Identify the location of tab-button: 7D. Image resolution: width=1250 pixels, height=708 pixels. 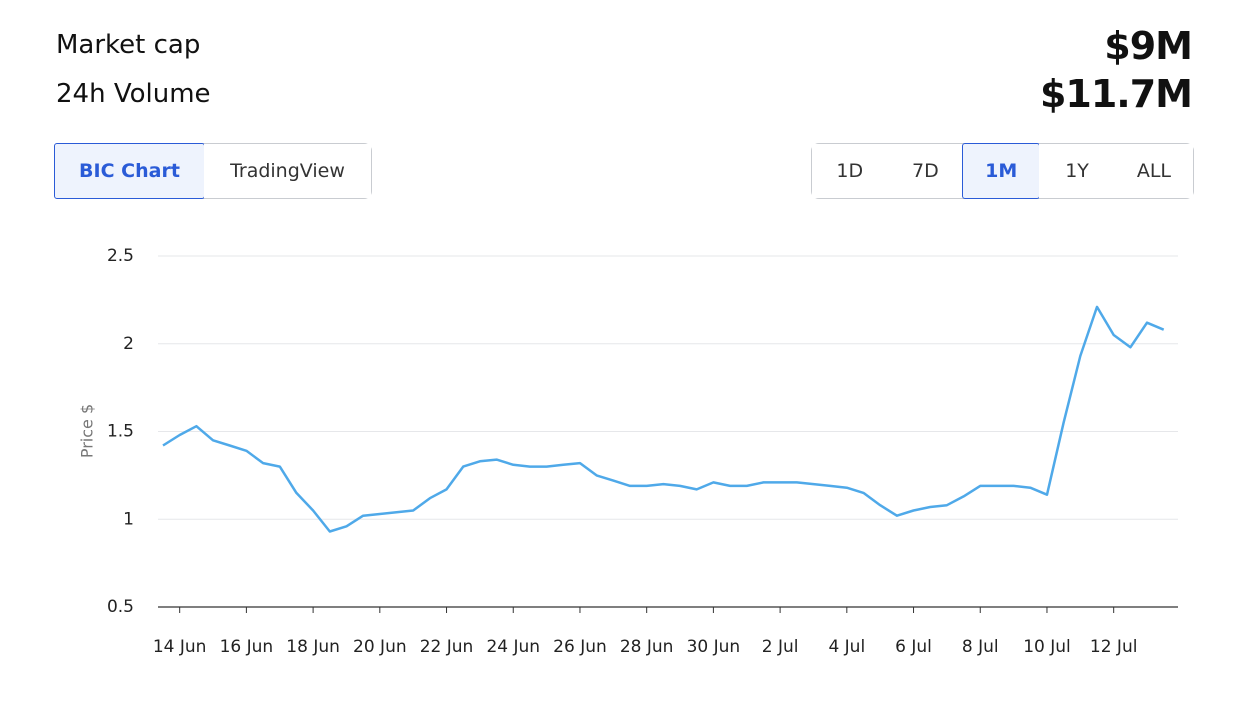
(925, 171).